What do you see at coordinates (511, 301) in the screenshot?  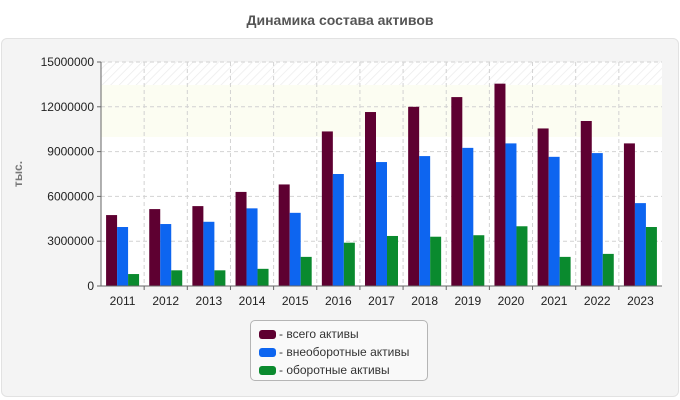 I see `x-tick-label: 2020` at bounding box center [511, 301].